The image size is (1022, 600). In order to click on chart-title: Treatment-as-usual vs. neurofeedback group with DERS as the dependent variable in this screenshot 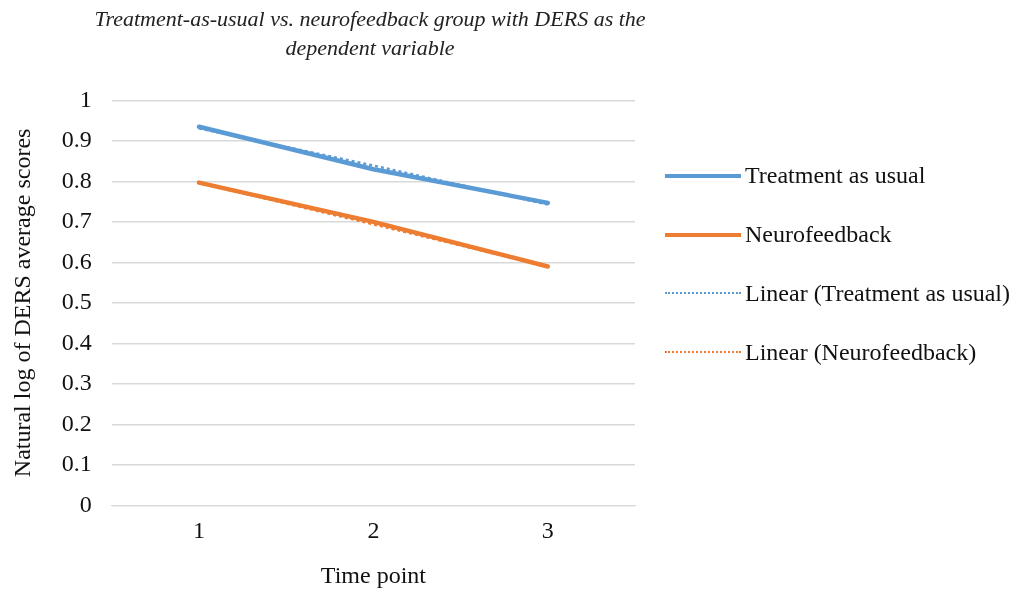, I will do `click(370, 33)`.